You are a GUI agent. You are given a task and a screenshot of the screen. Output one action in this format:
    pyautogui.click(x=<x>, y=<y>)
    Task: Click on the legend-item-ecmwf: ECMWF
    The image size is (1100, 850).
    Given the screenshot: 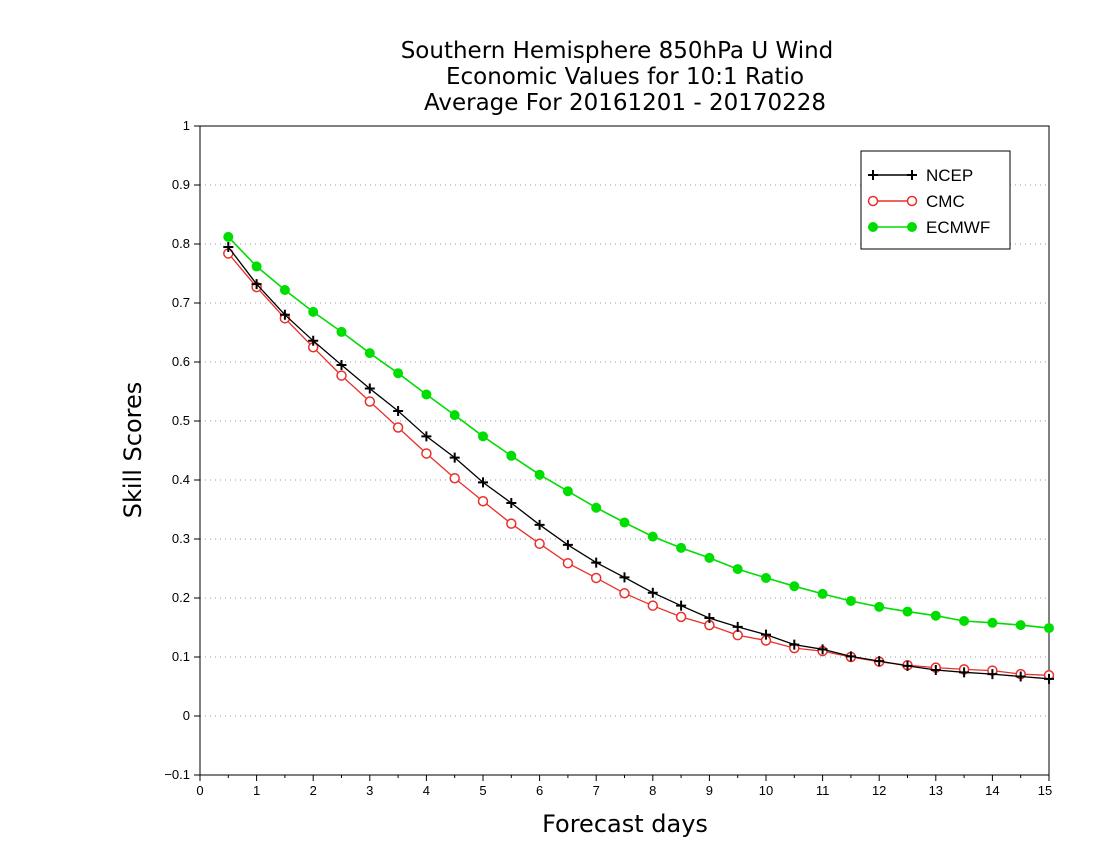 What is the action you would take?
    pyautogui.click(x=929, y=227)
    